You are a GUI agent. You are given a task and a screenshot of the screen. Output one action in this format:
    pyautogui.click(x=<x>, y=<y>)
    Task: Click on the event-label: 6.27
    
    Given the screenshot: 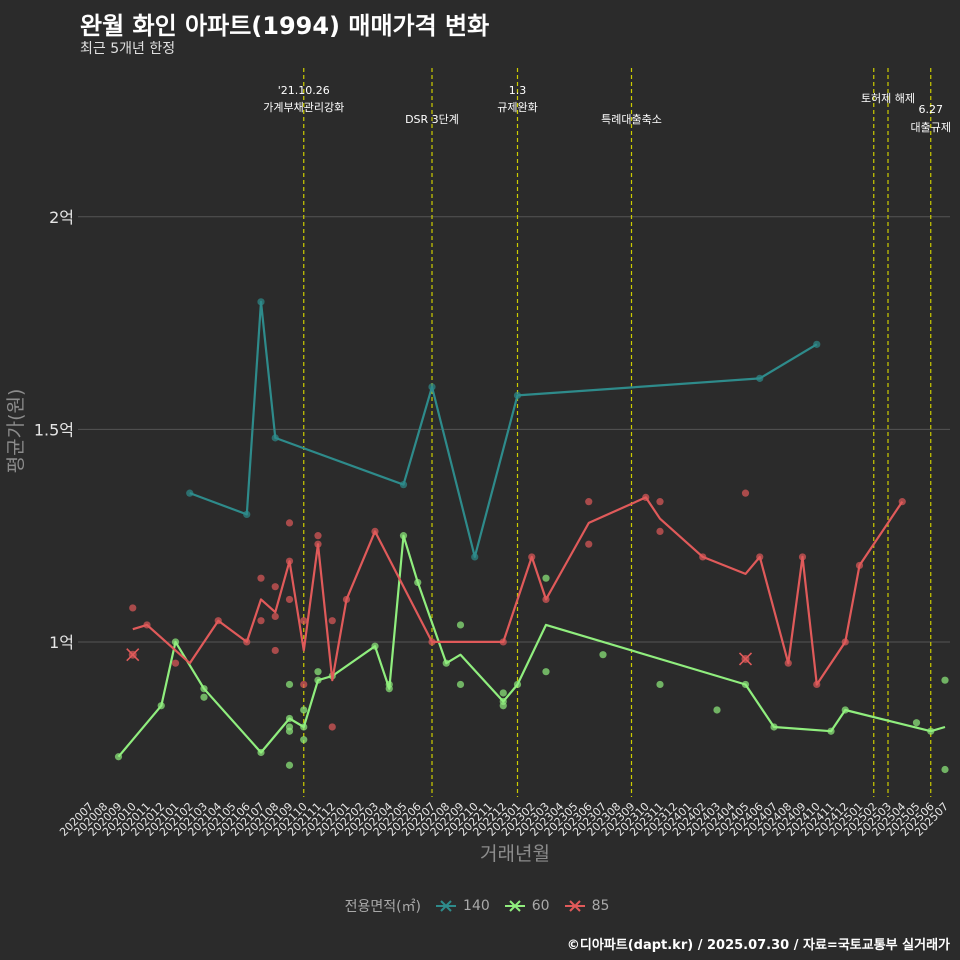 What is the action you would take?
    pyautogui.click(x=931, y=109)
    